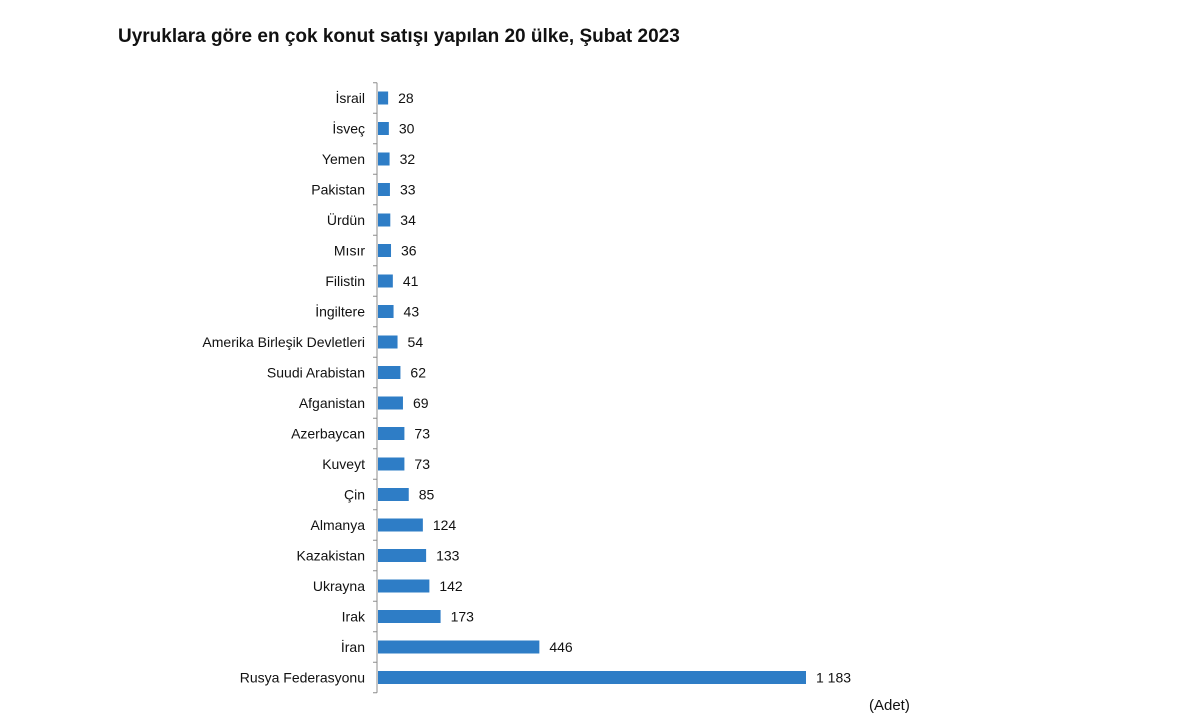  What do you see at coordinates (427, 495) in the screenshot?
I see `value-label: 85` at bounding box center [427, 495].